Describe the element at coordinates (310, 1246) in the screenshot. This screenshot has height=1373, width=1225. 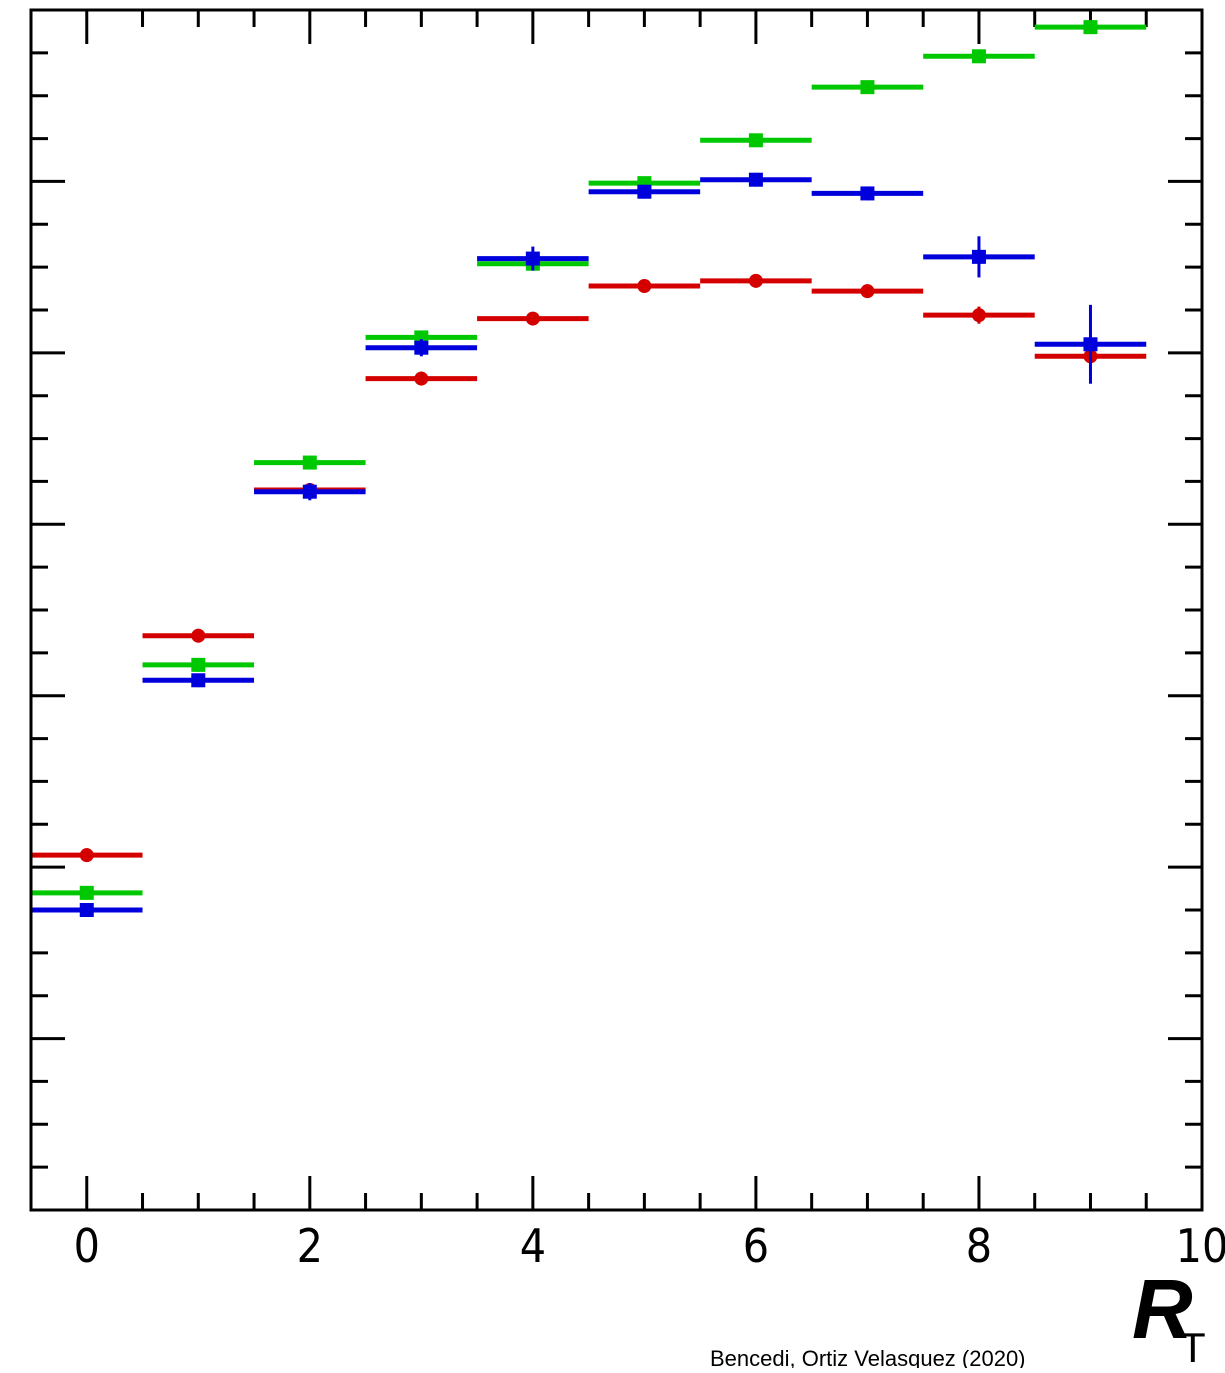
I see `x-tick-label: 2` at that location.